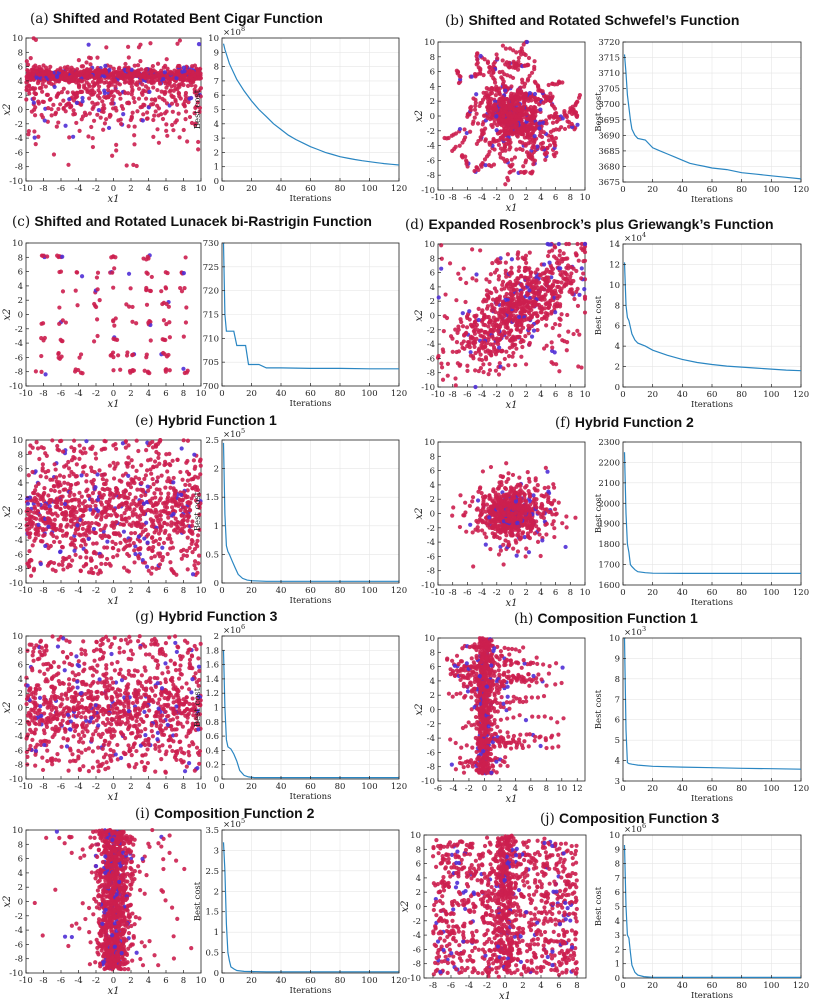 This screenshot has height=1002, width=831. What do you see at coordinates (369, 394) in the screenshot?
I see `x-tick-label: 100` at bounding box center [369, 394].